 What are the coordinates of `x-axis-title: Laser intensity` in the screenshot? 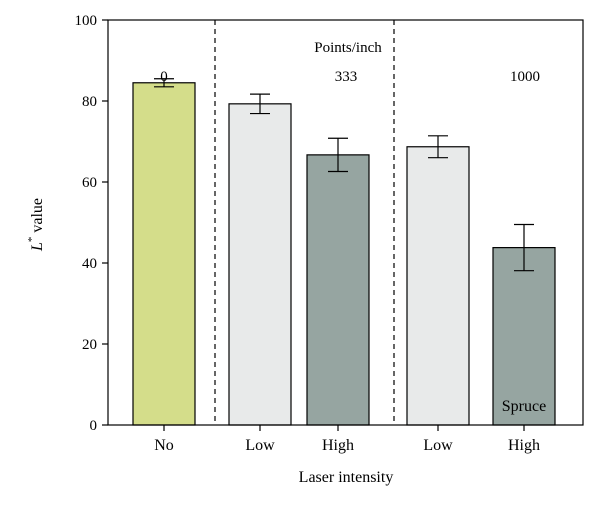 It's located at (346, 477).